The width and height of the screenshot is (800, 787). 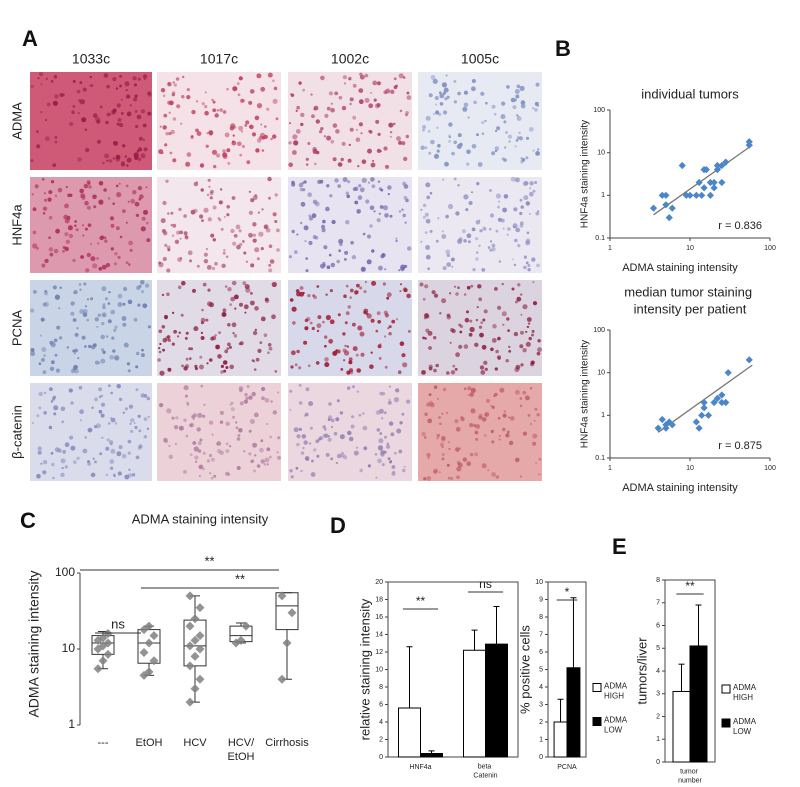 What do you see at coordinates (658, 625) in the screenshot?
I see `y-tick-label: 6` at bounding box center [658, 625].